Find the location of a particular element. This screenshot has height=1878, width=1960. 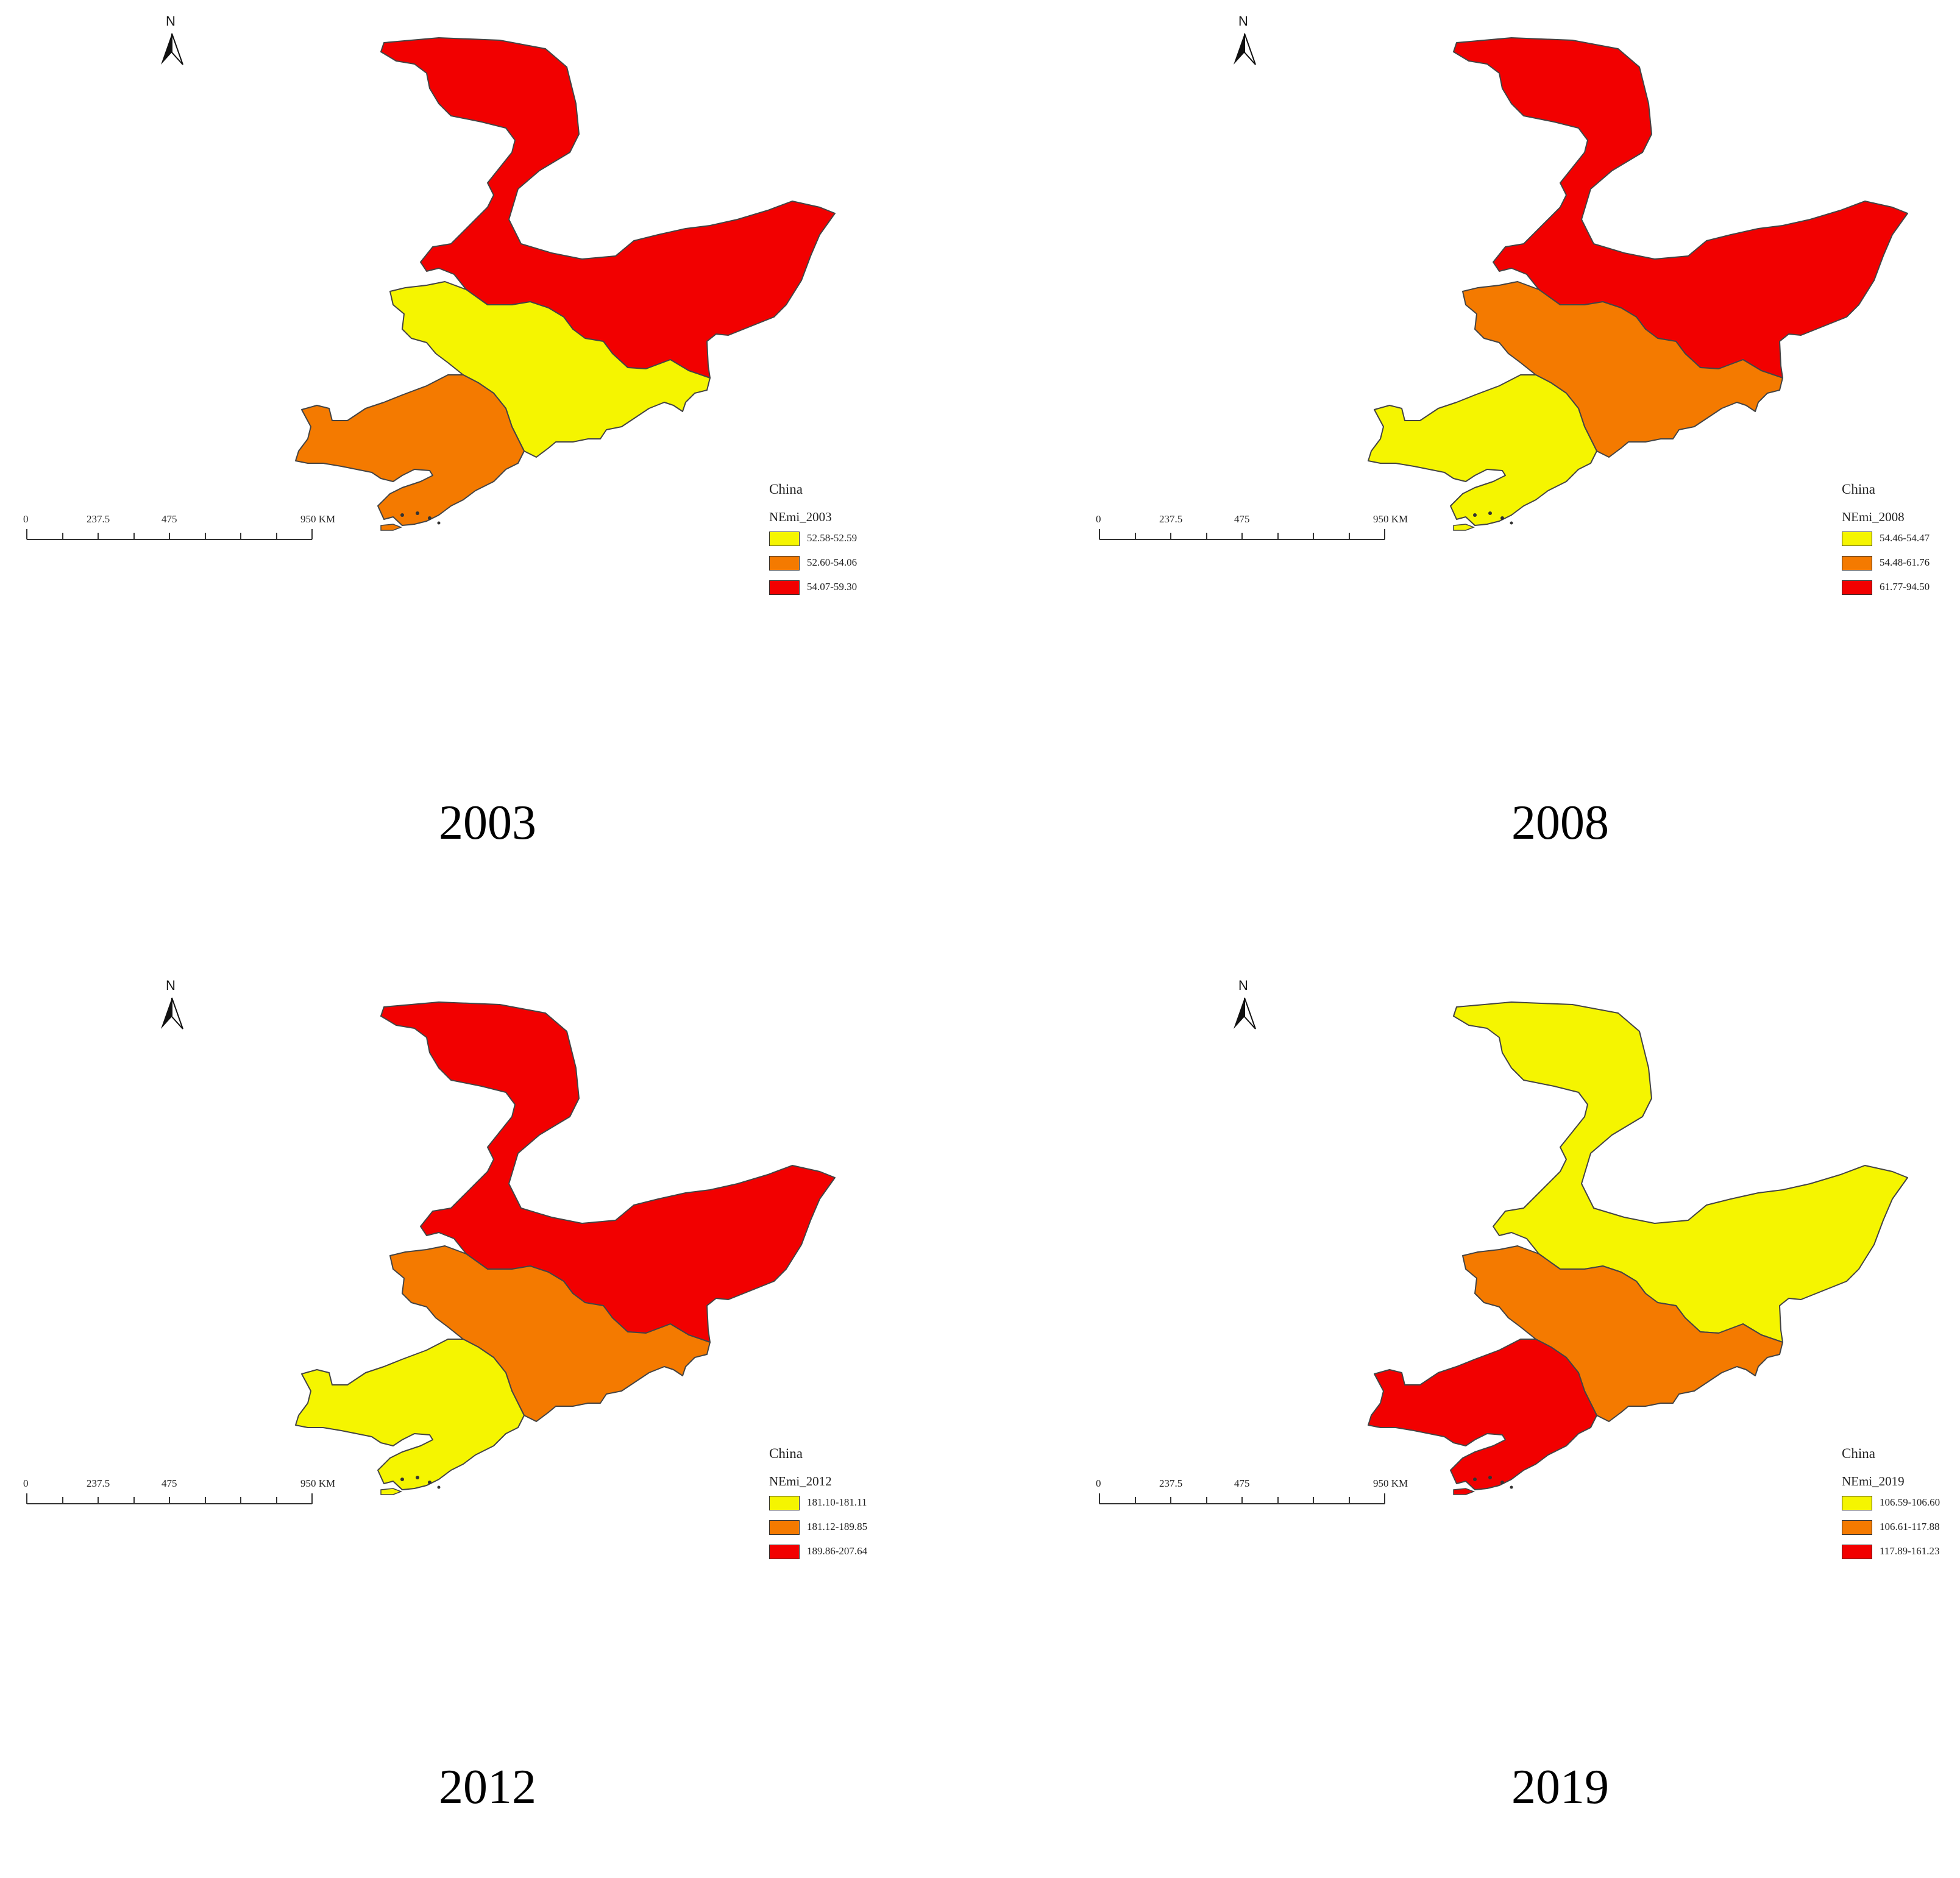

legend-label: 54.48-61.76 is located at coordinates (1905, 562).